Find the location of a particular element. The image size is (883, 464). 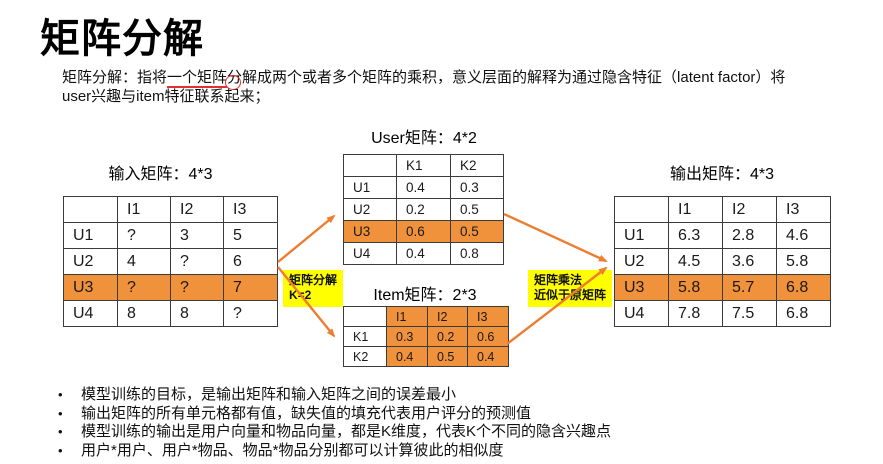

matrix-cell: 2.8 is located at coordinates (749, 235).